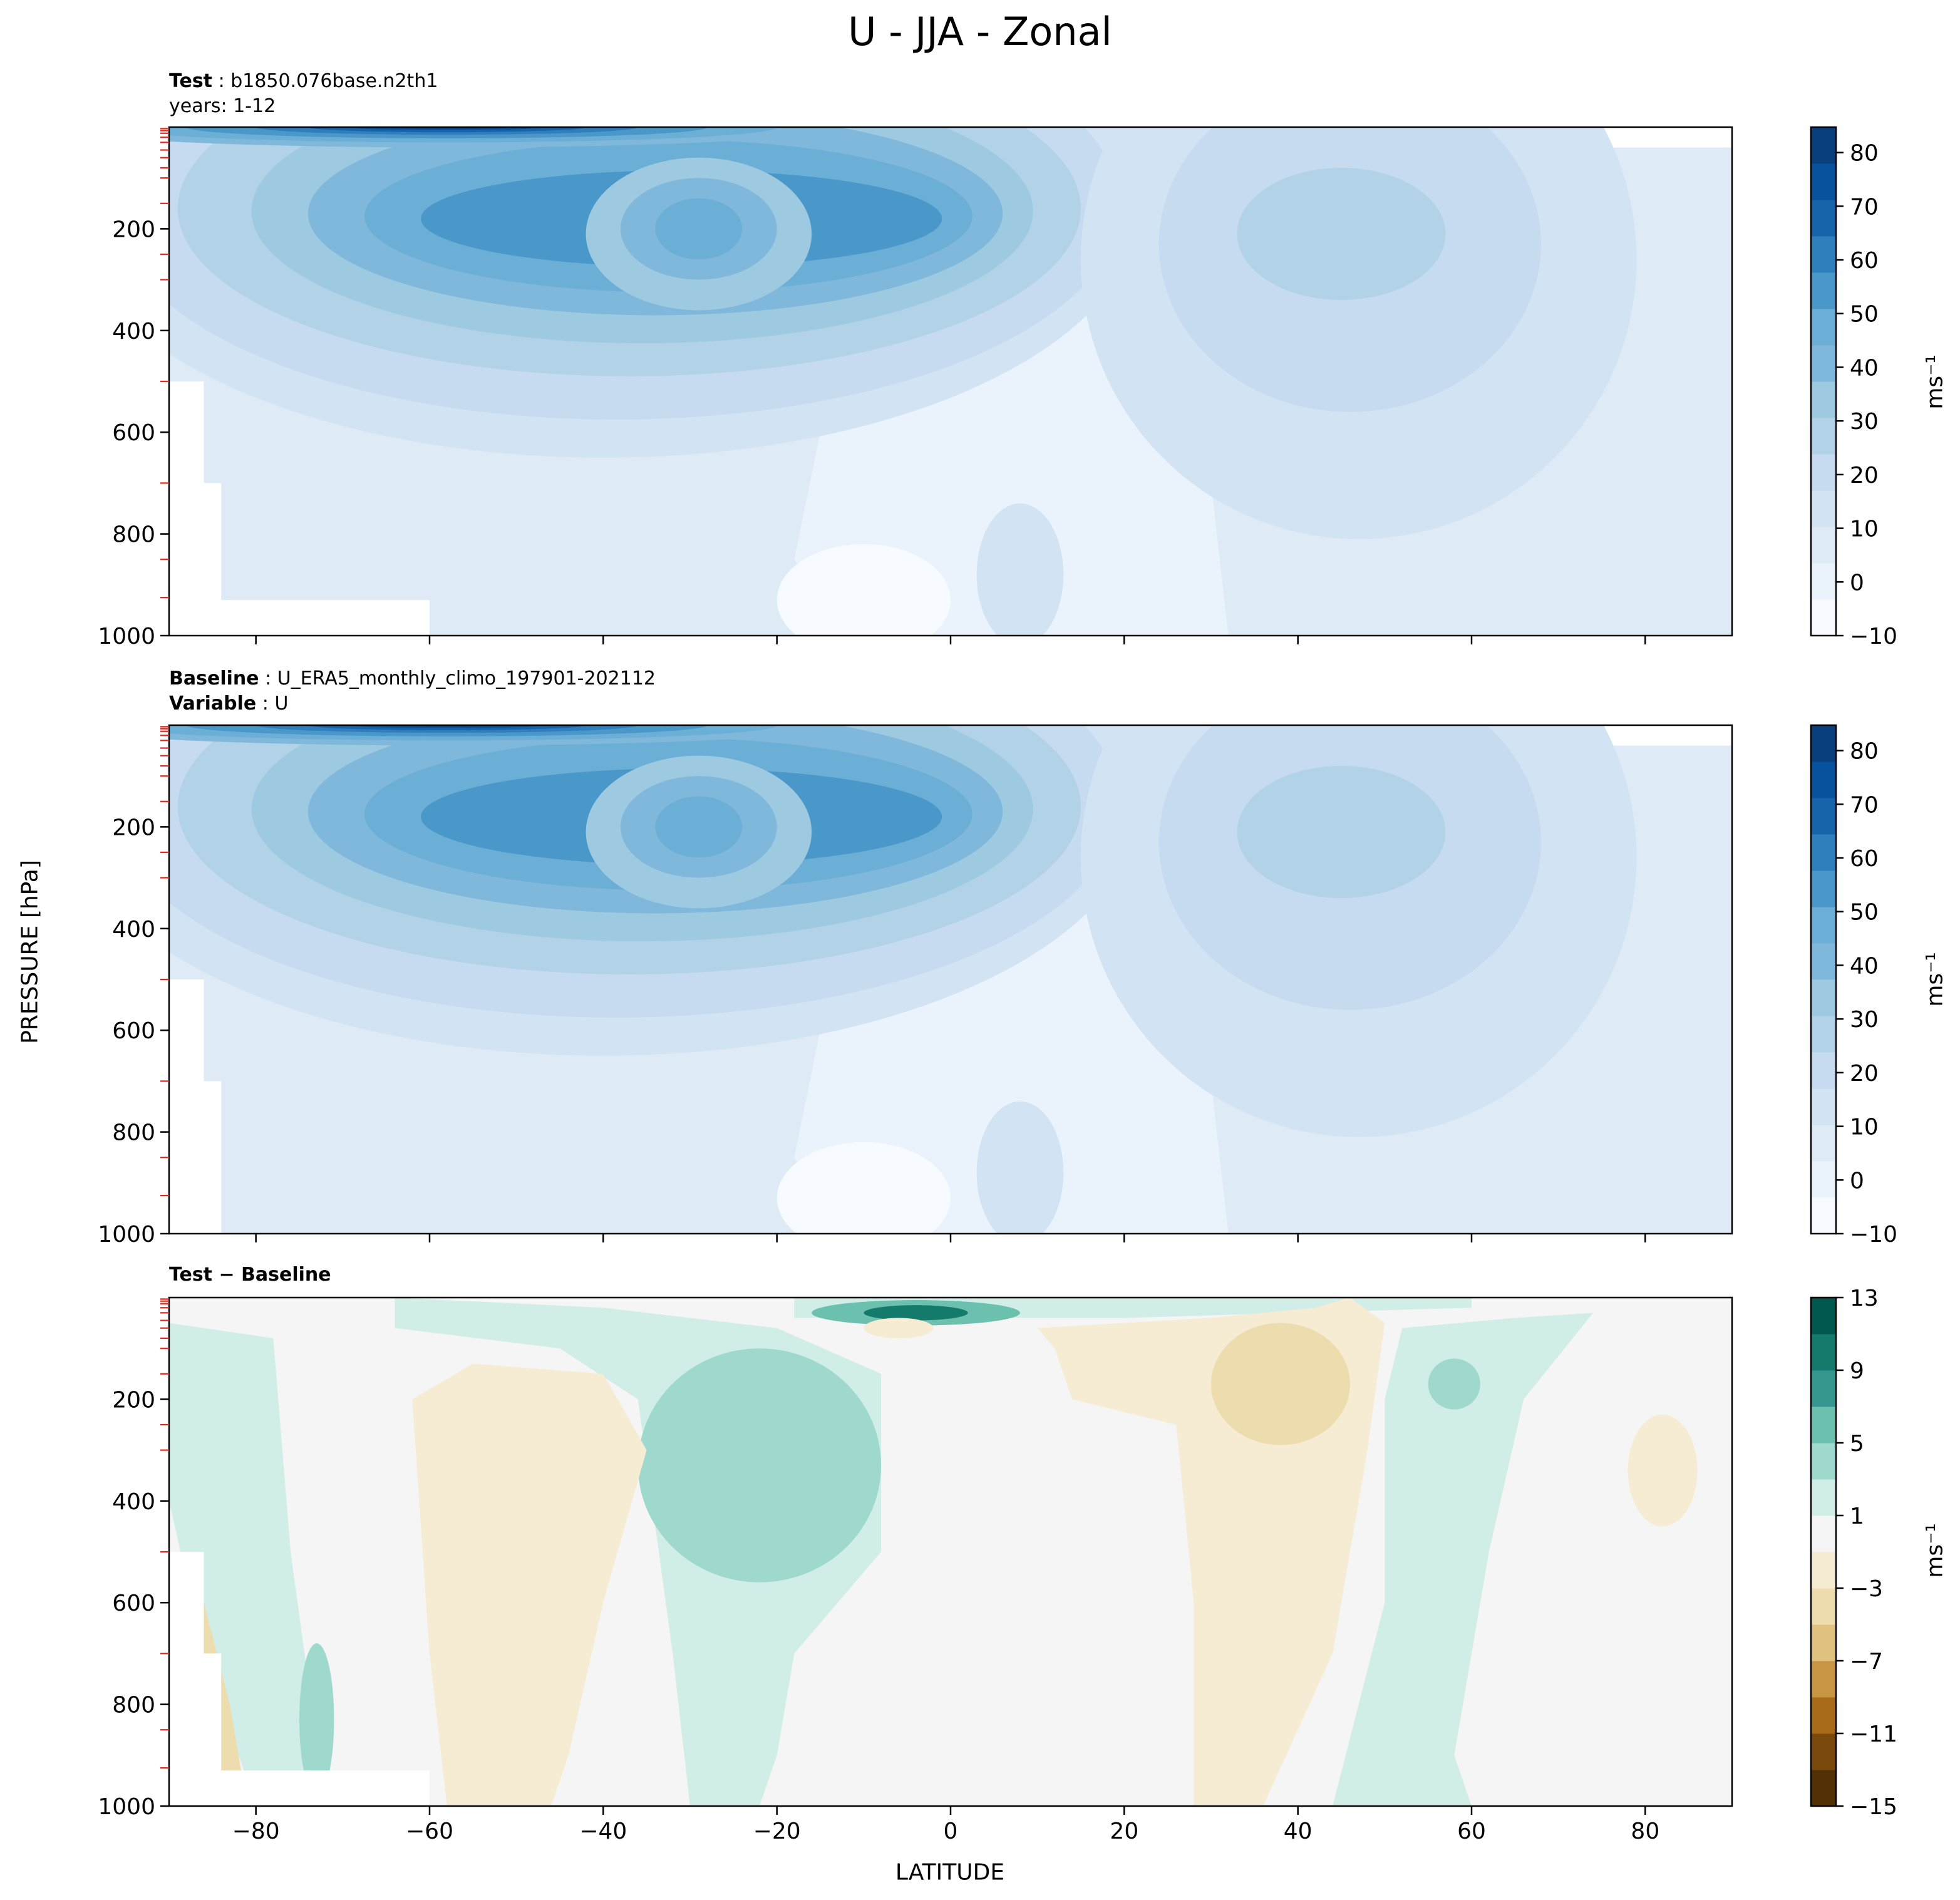 Image resolution: width=1960 pixels, height=1900 pixels. What do you see at coordinates (1857, 1516) in the screenshot?
I see `colorbar-tick-label: 1` at bounding box center [1857, 1516].